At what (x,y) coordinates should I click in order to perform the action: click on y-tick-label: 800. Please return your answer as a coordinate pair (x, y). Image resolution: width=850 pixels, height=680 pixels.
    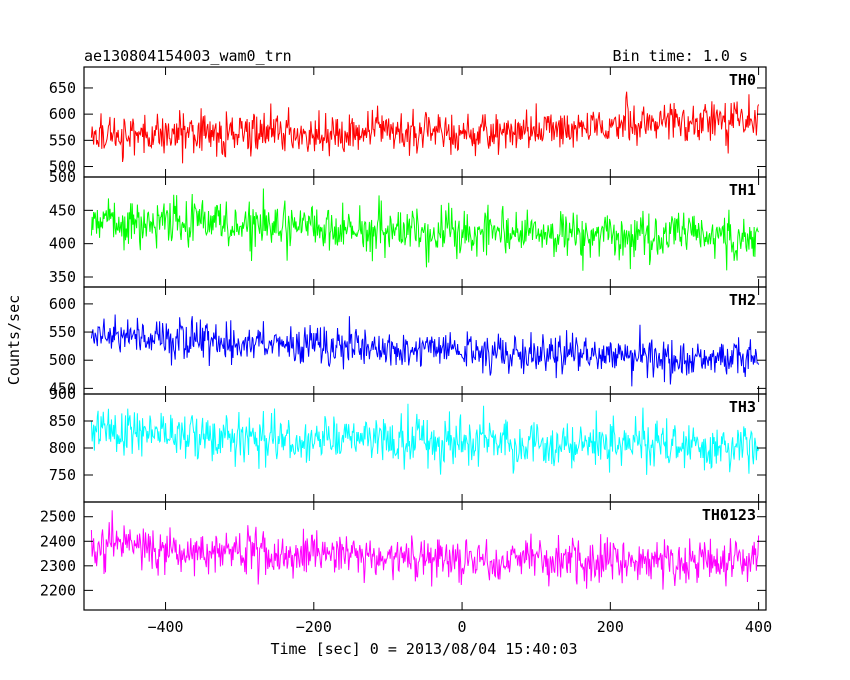
    Looking at the image, I should click on (62, 448).